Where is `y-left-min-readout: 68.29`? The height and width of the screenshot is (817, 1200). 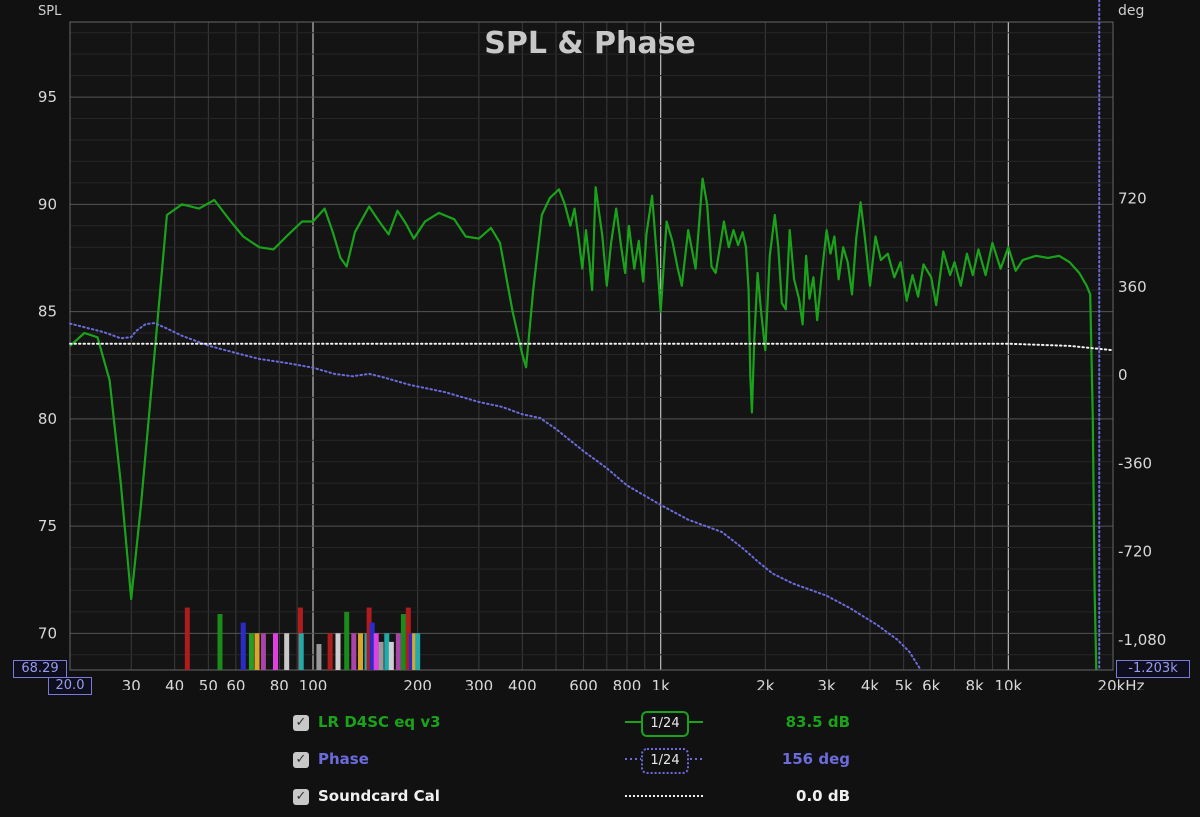
y-left-min-readout: 68.29 is located at coordinates (40, 669).